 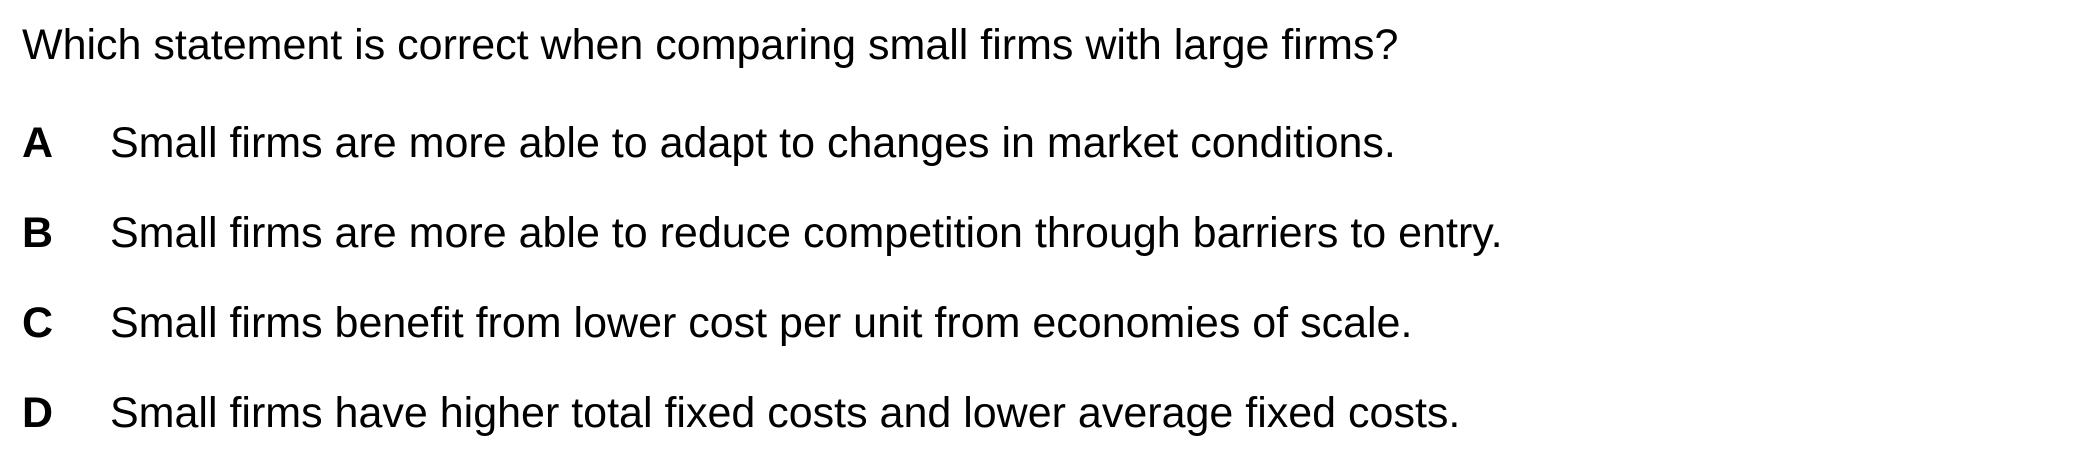 I want to click on option-letter: A, so click(x=38, y=143).